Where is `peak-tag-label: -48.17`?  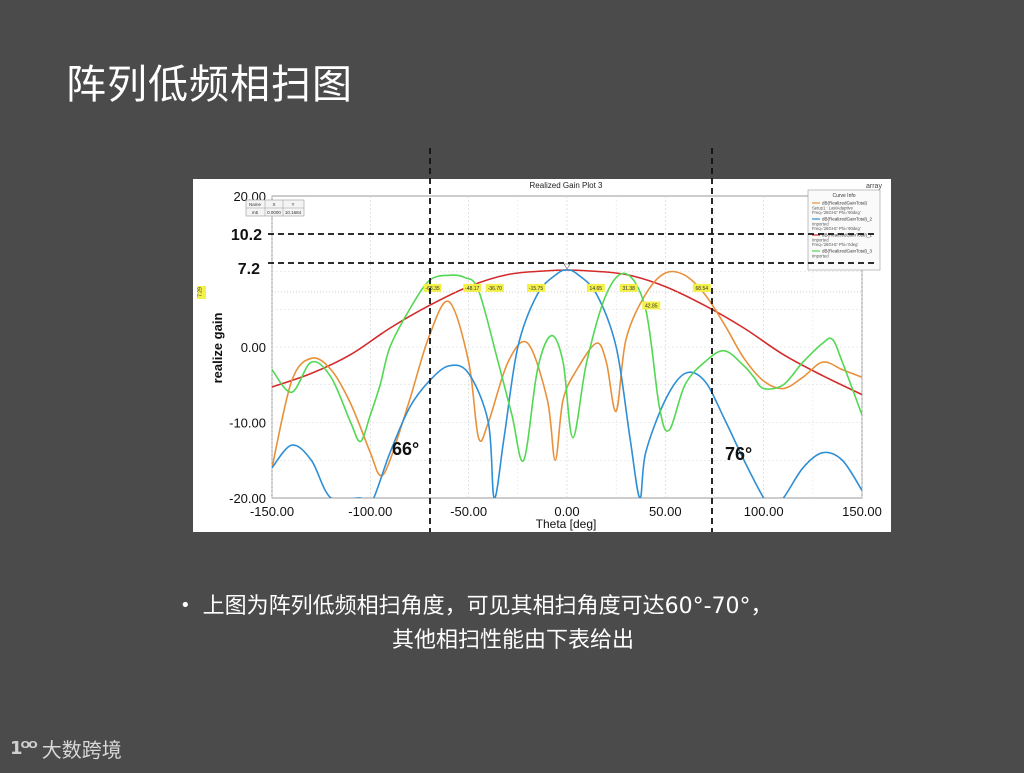 peak-tag-label: -48.17 is located at coordinates (472, 289).